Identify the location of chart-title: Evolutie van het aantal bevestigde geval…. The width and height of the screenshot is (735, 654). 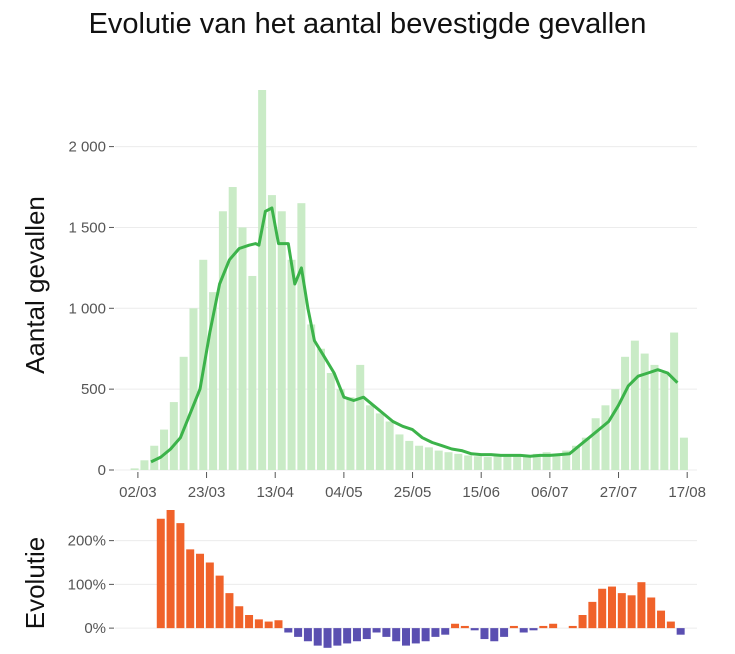
(367, 24).